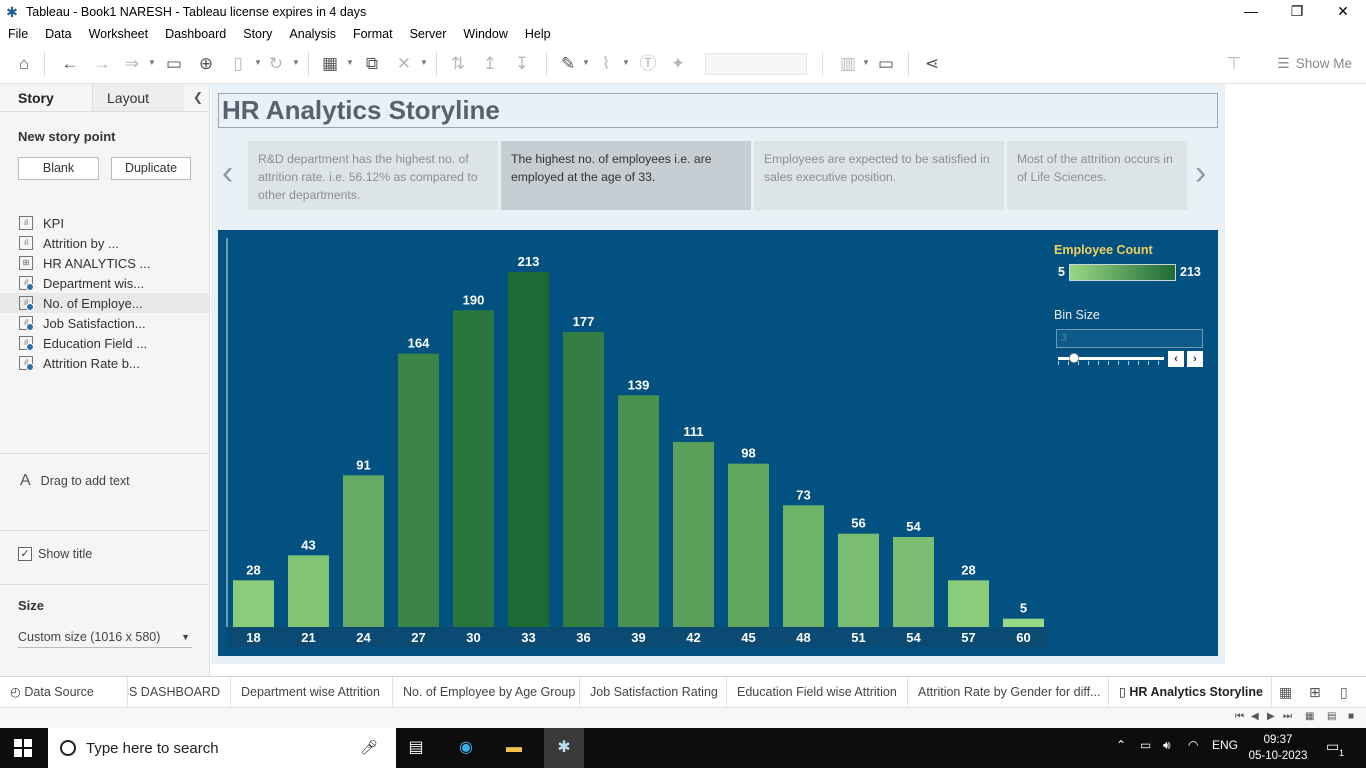  What do you see at coordinates (1121, 745) in the screenshot?
I see `show-hidden-icons-icon: ⌃` at bounding box center [1121, 745].